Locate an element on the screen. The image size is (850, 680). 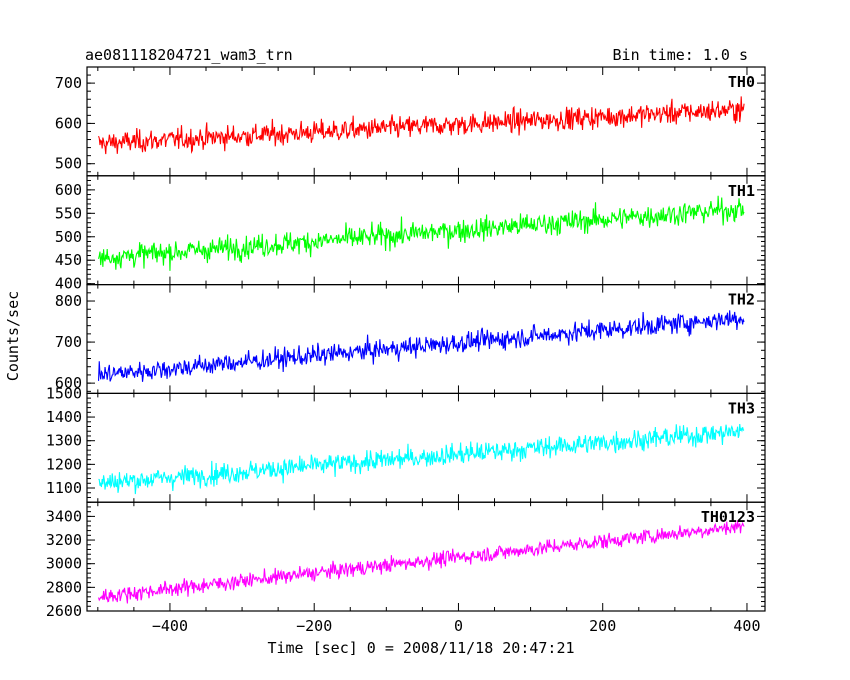
y-tick-label: 1100 is located at coordinates (64, 488).